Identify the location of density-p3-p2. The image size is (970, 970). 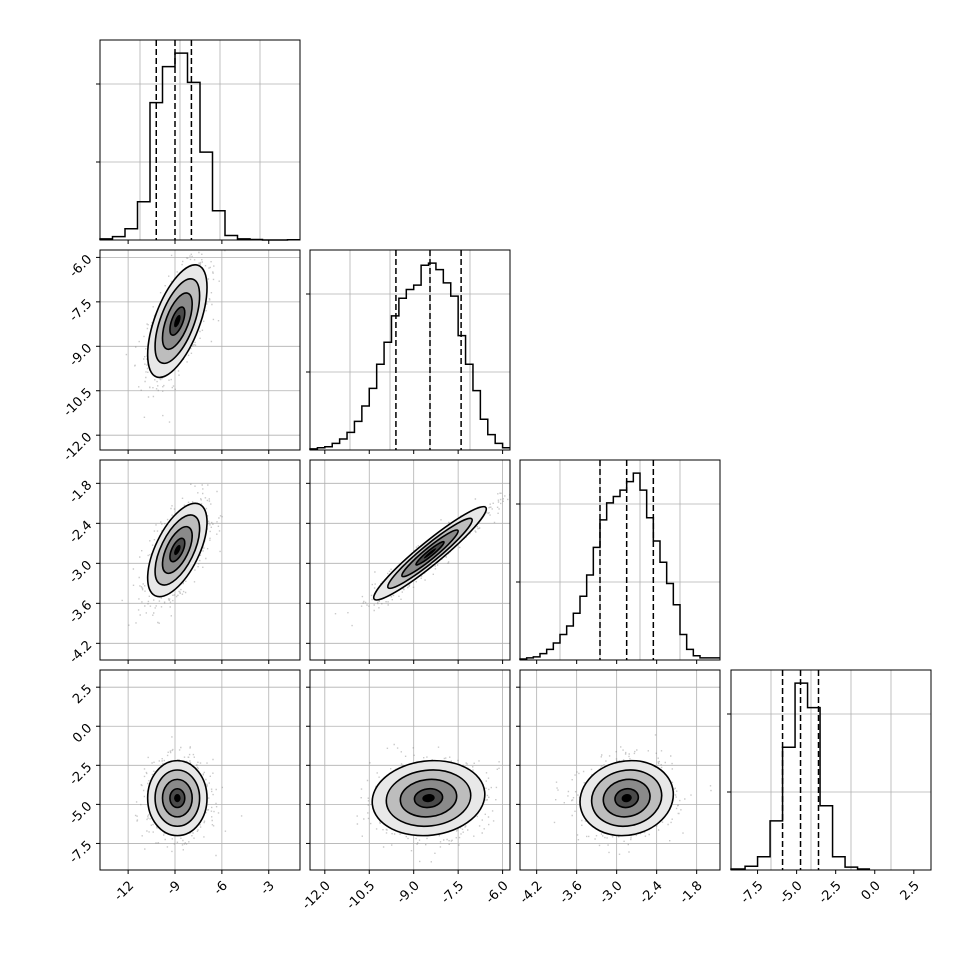
(408, 561).